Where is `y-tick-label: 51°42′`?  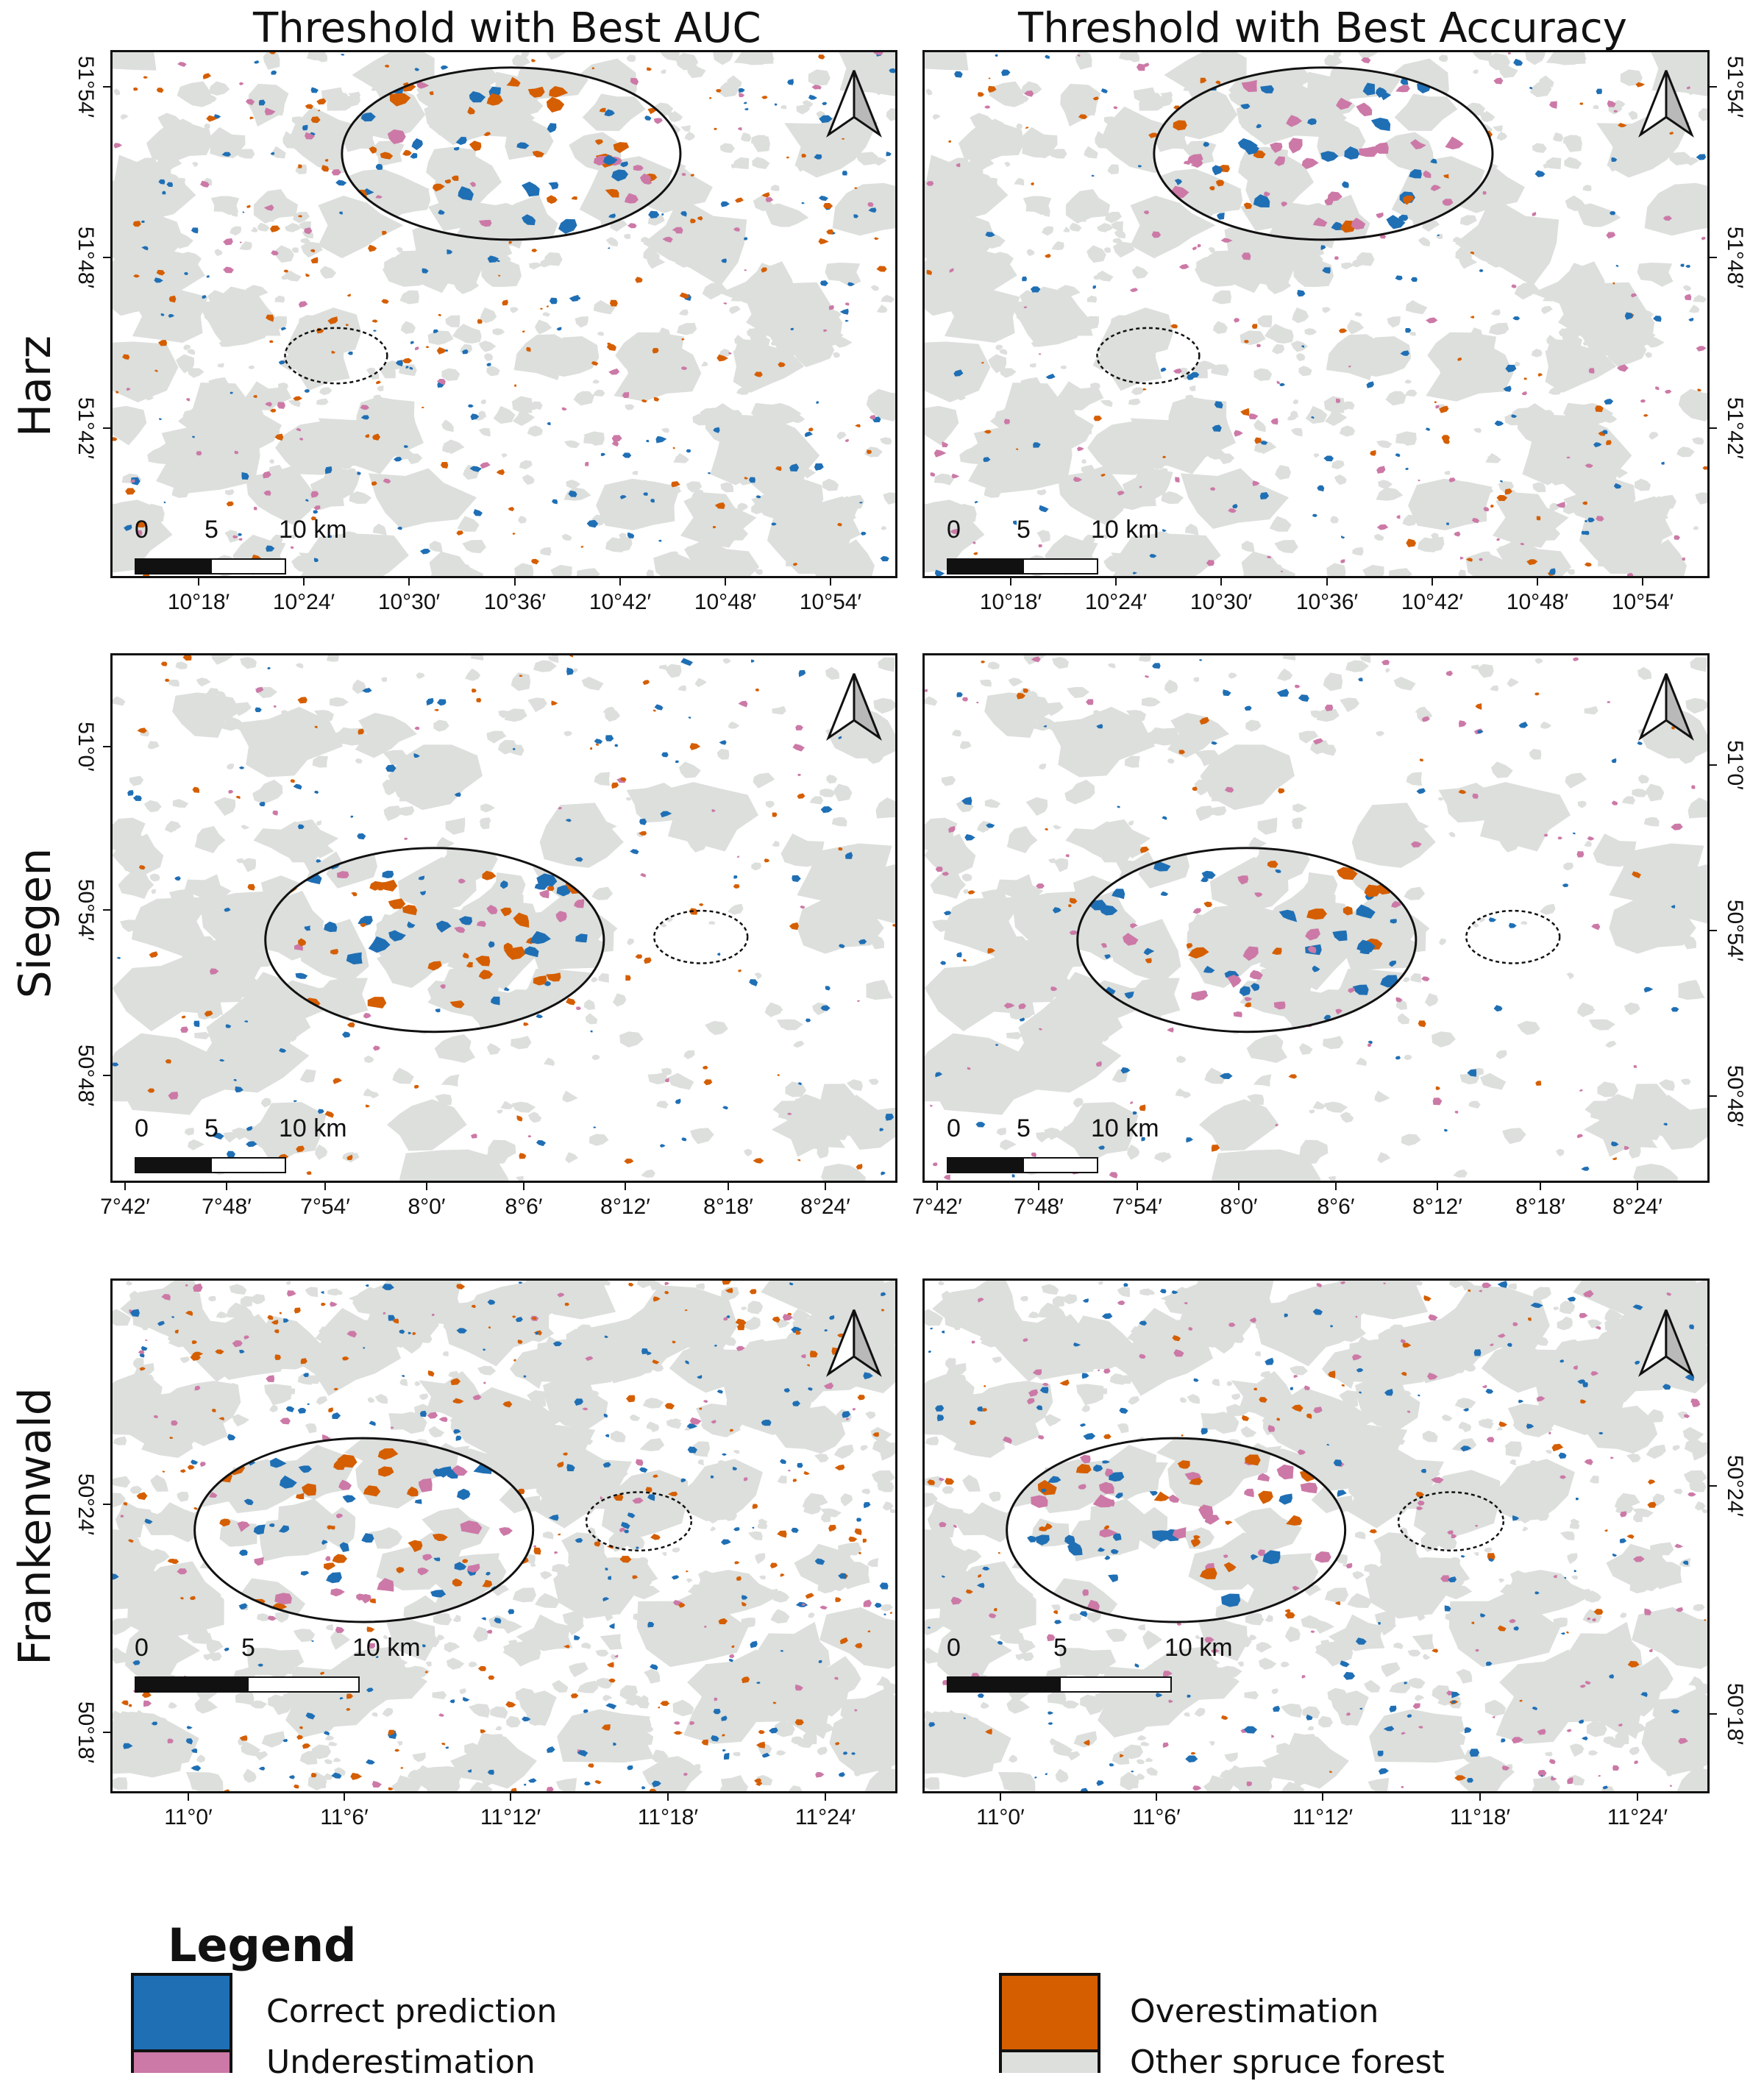
y-tick-label: 51°42′ is located at coordinates (1735, 428).